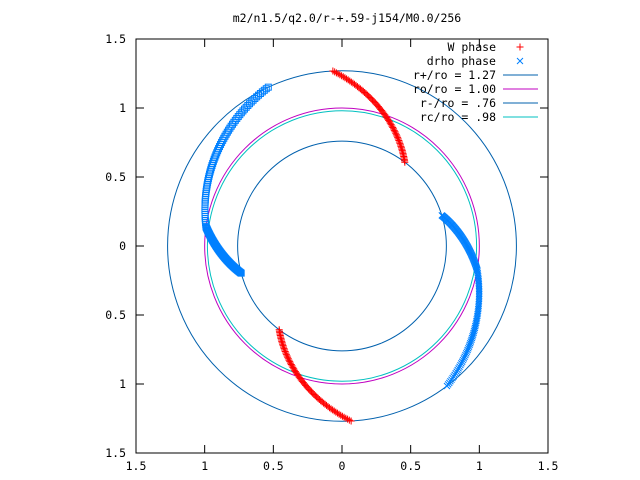  What do you see at coordinates (454, 89) in the screenshot?
I see `legend-label: ro/ro = 1.00` at bounding box center [454, 89].